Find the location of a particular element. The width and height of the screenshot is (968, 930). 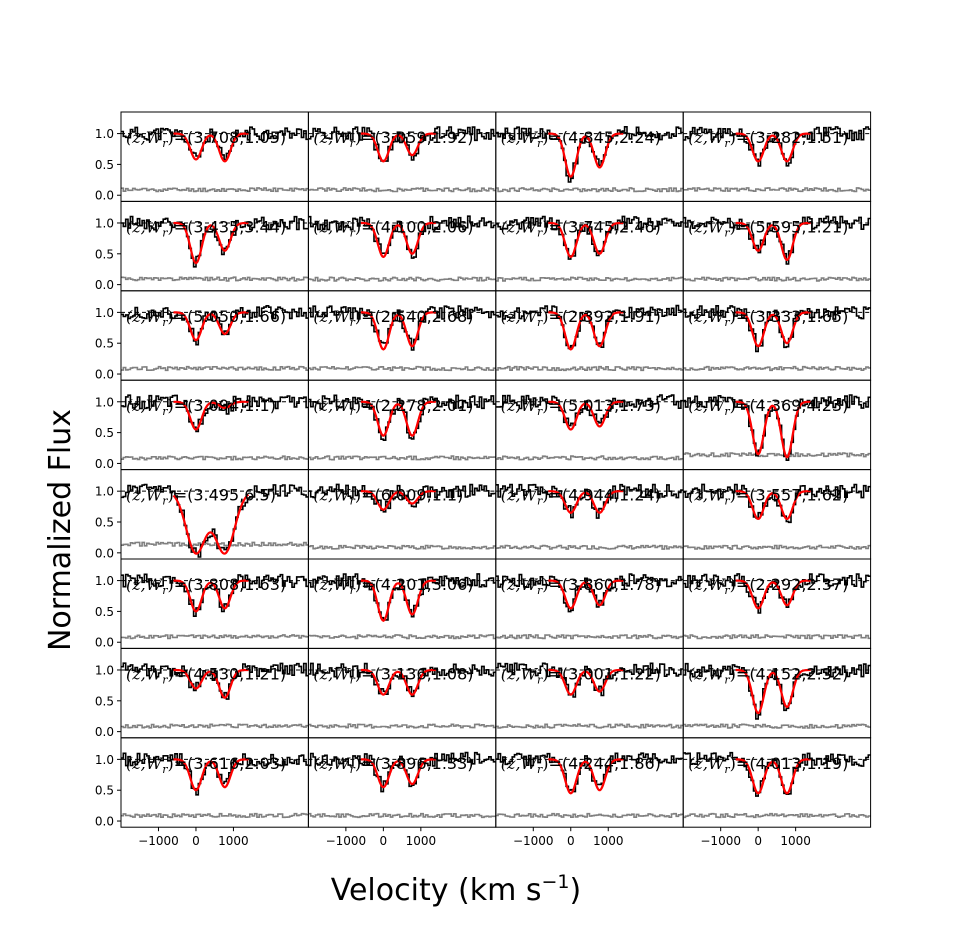

panel-label: (z,Wr)=(3.745,2.46) is located at coordinates (581, 228).